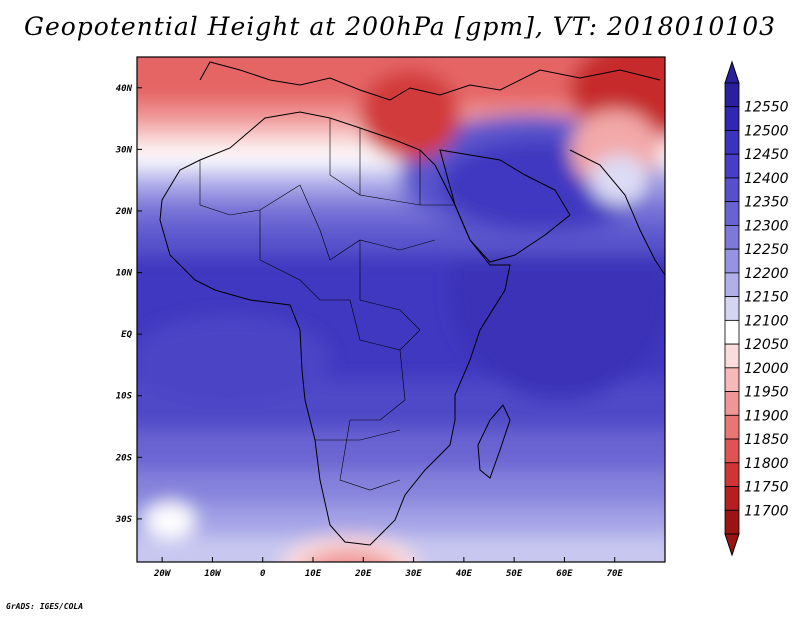  I want to click on longitude-axis: 20W 10W 0 10E 20E 30E 40E 50E 60E 70E, so click(388, 568).